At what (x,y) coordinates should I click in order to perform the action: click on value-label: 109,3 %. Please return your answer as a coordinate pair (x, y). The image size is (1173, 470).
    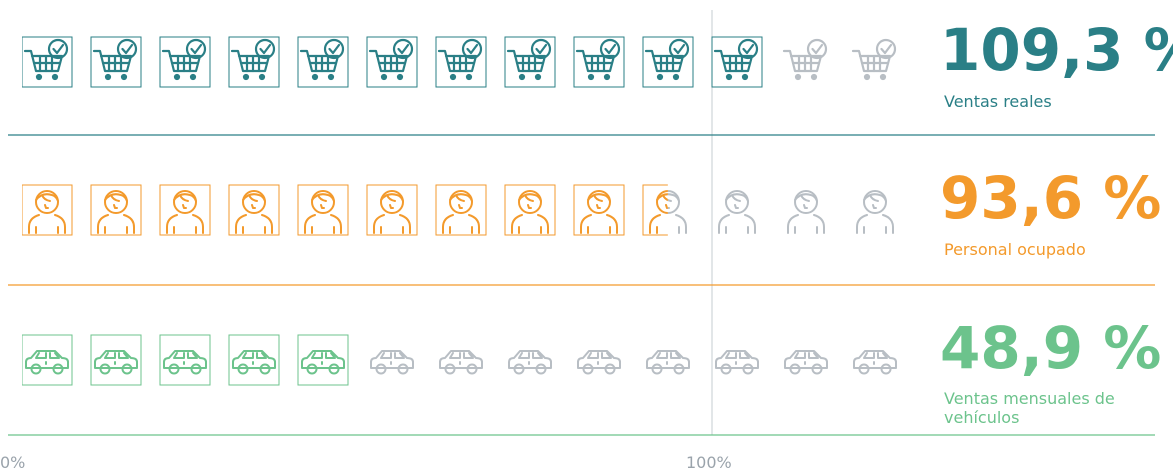
    Looking at the image, I should click on (1056, 50).